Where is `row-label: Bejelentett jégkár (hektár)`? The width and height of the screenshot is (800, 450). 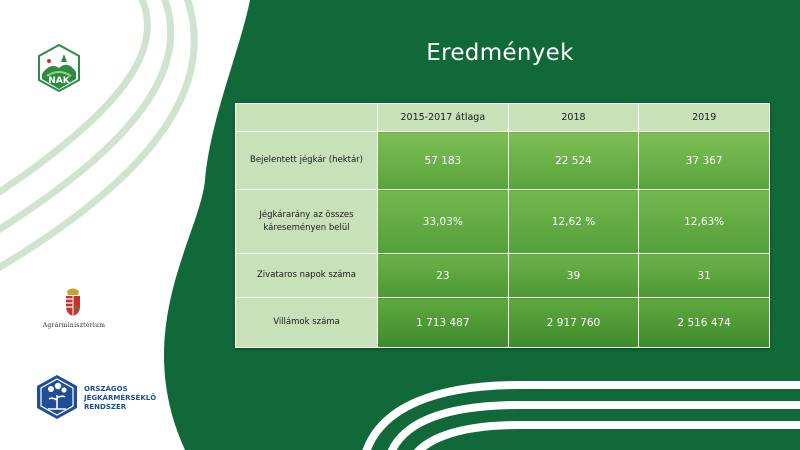 row-label: Bejelentett jégkár (hektár) is located at coordinates (306, 160).